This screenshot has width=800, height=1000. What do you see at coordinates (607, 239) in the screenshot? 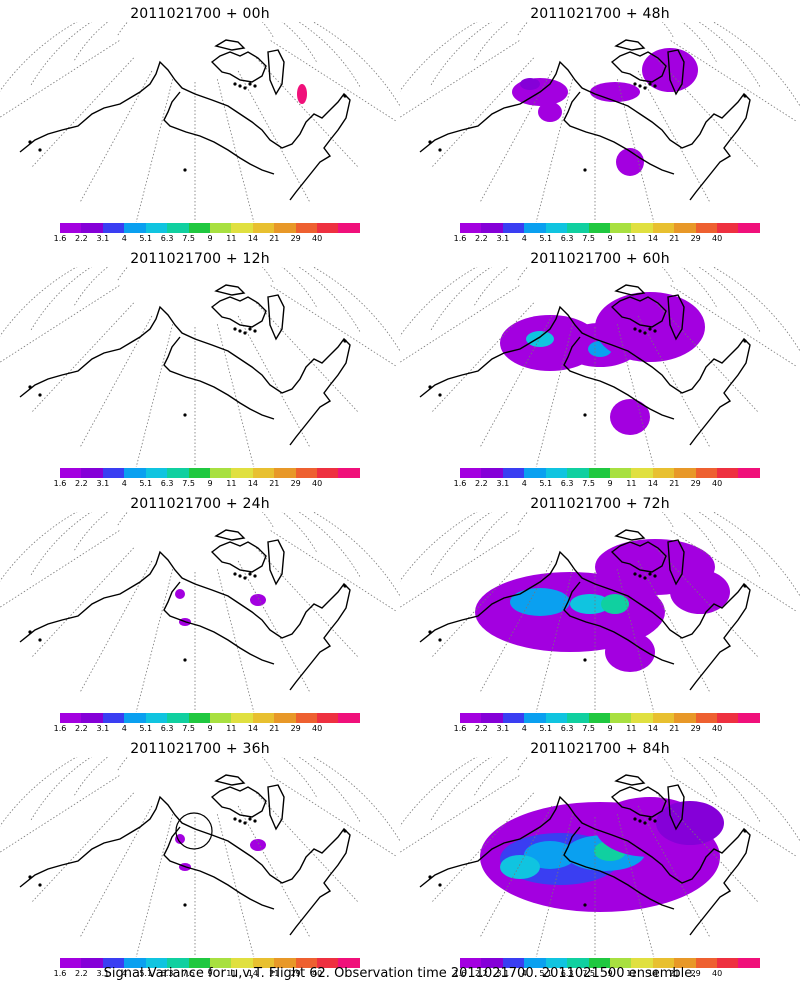
I see `colorbar-labels: 1.6 2.2 3.1 4 5.1 6.3 7.5 9 11 14 21 29 40` at bounding box center [607, 239].